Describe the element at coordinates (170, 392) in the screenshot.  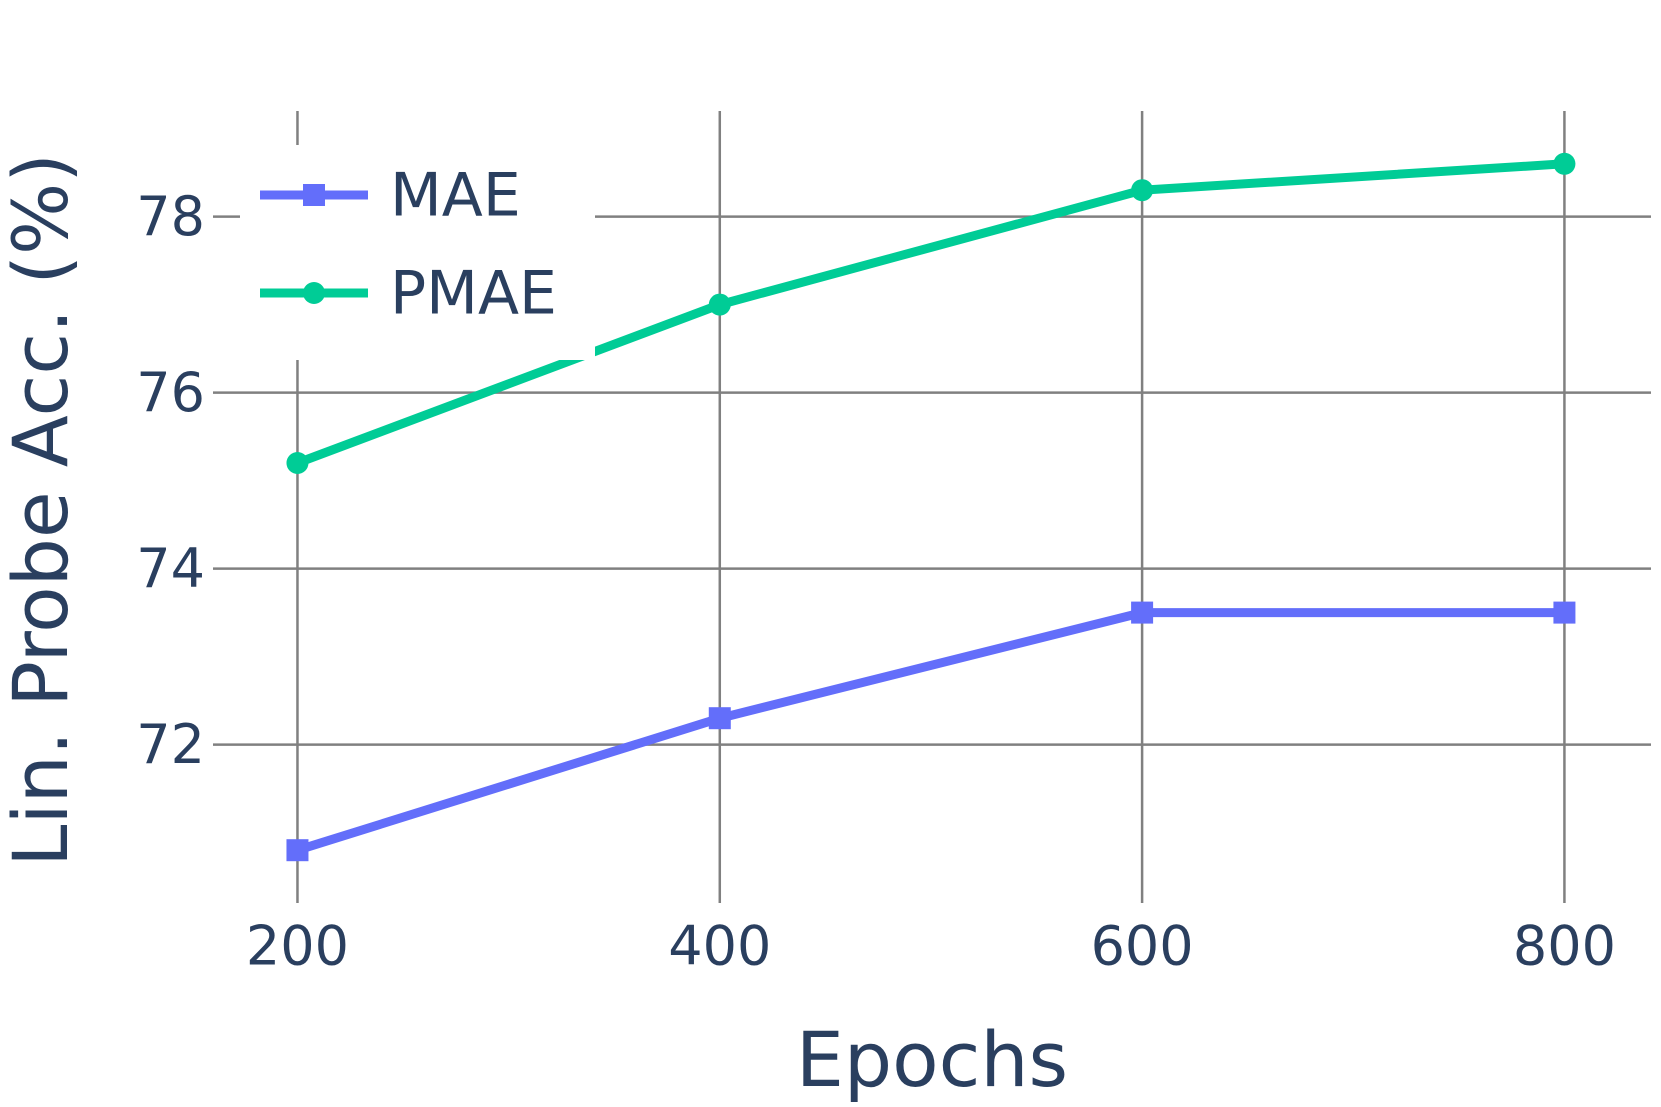
I see `y-tick-label: 76` at that location.